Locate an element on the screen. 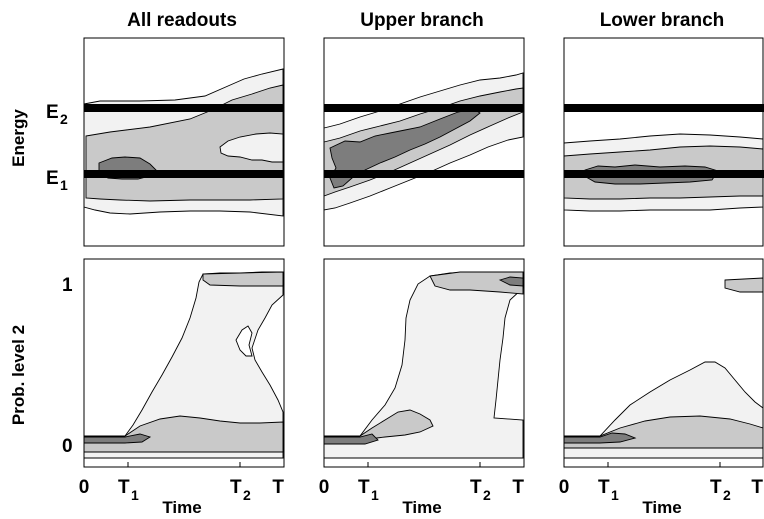  ytick-e1: E 1 is located at coordinates (57, 180).